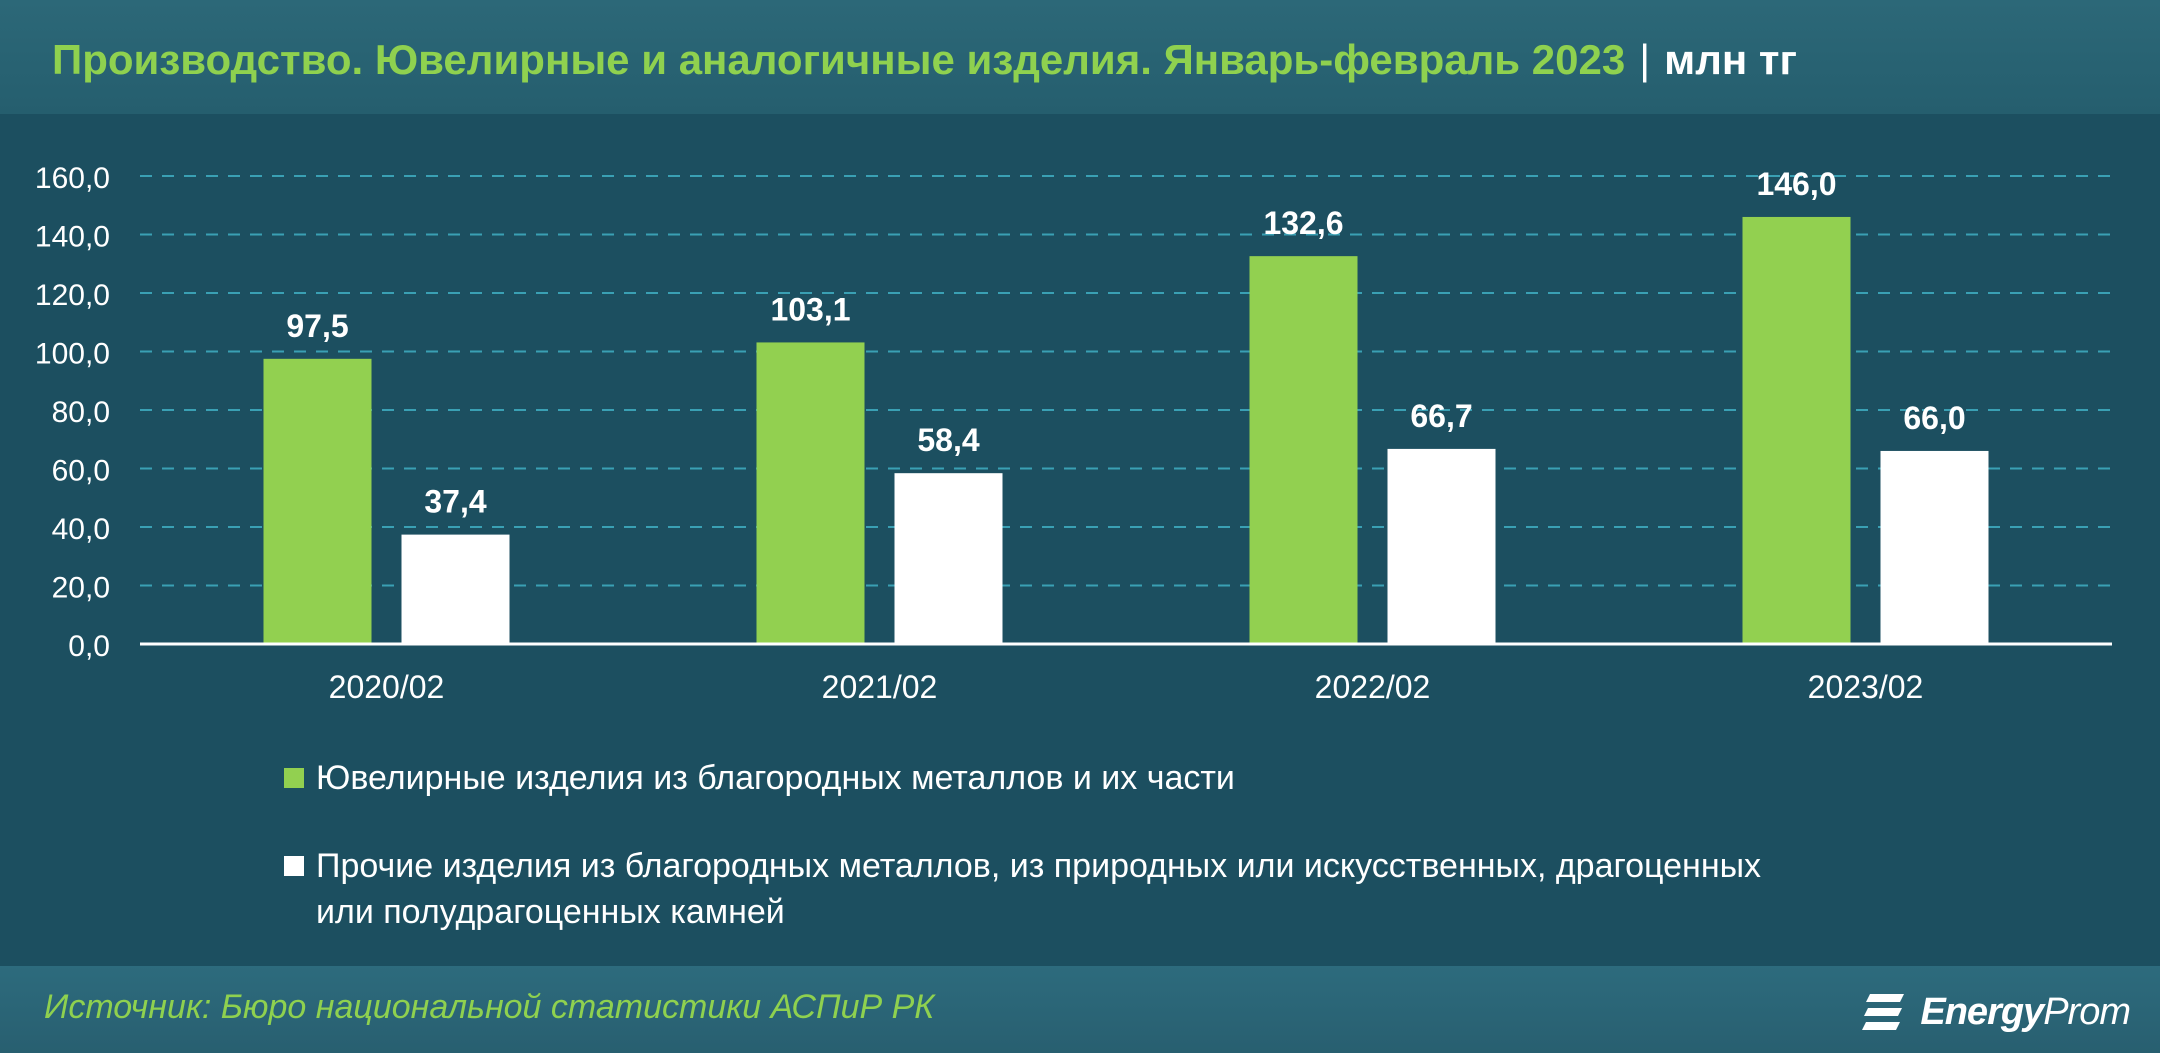  I want to click on x-tick-label: 2023/02, so click(1866, 687).